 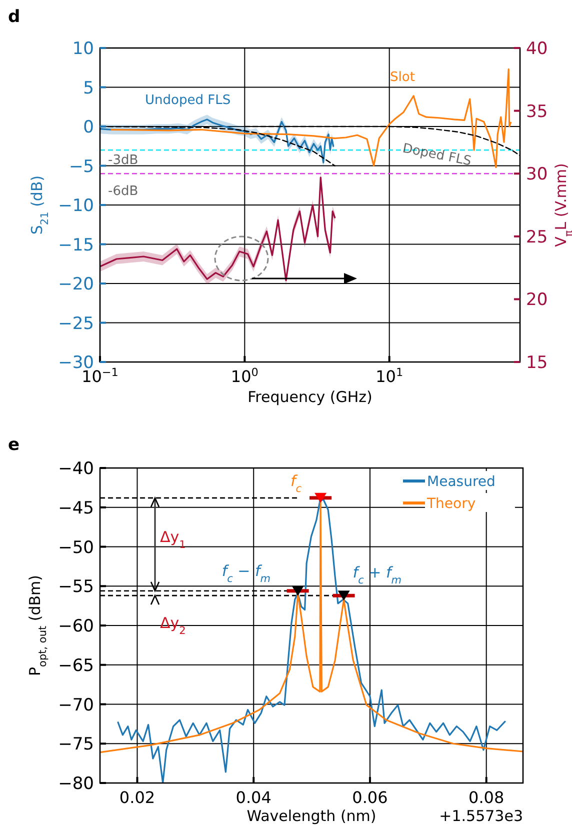 I want to click on ref-line-label: -3dB, so click(x=123, y=160).